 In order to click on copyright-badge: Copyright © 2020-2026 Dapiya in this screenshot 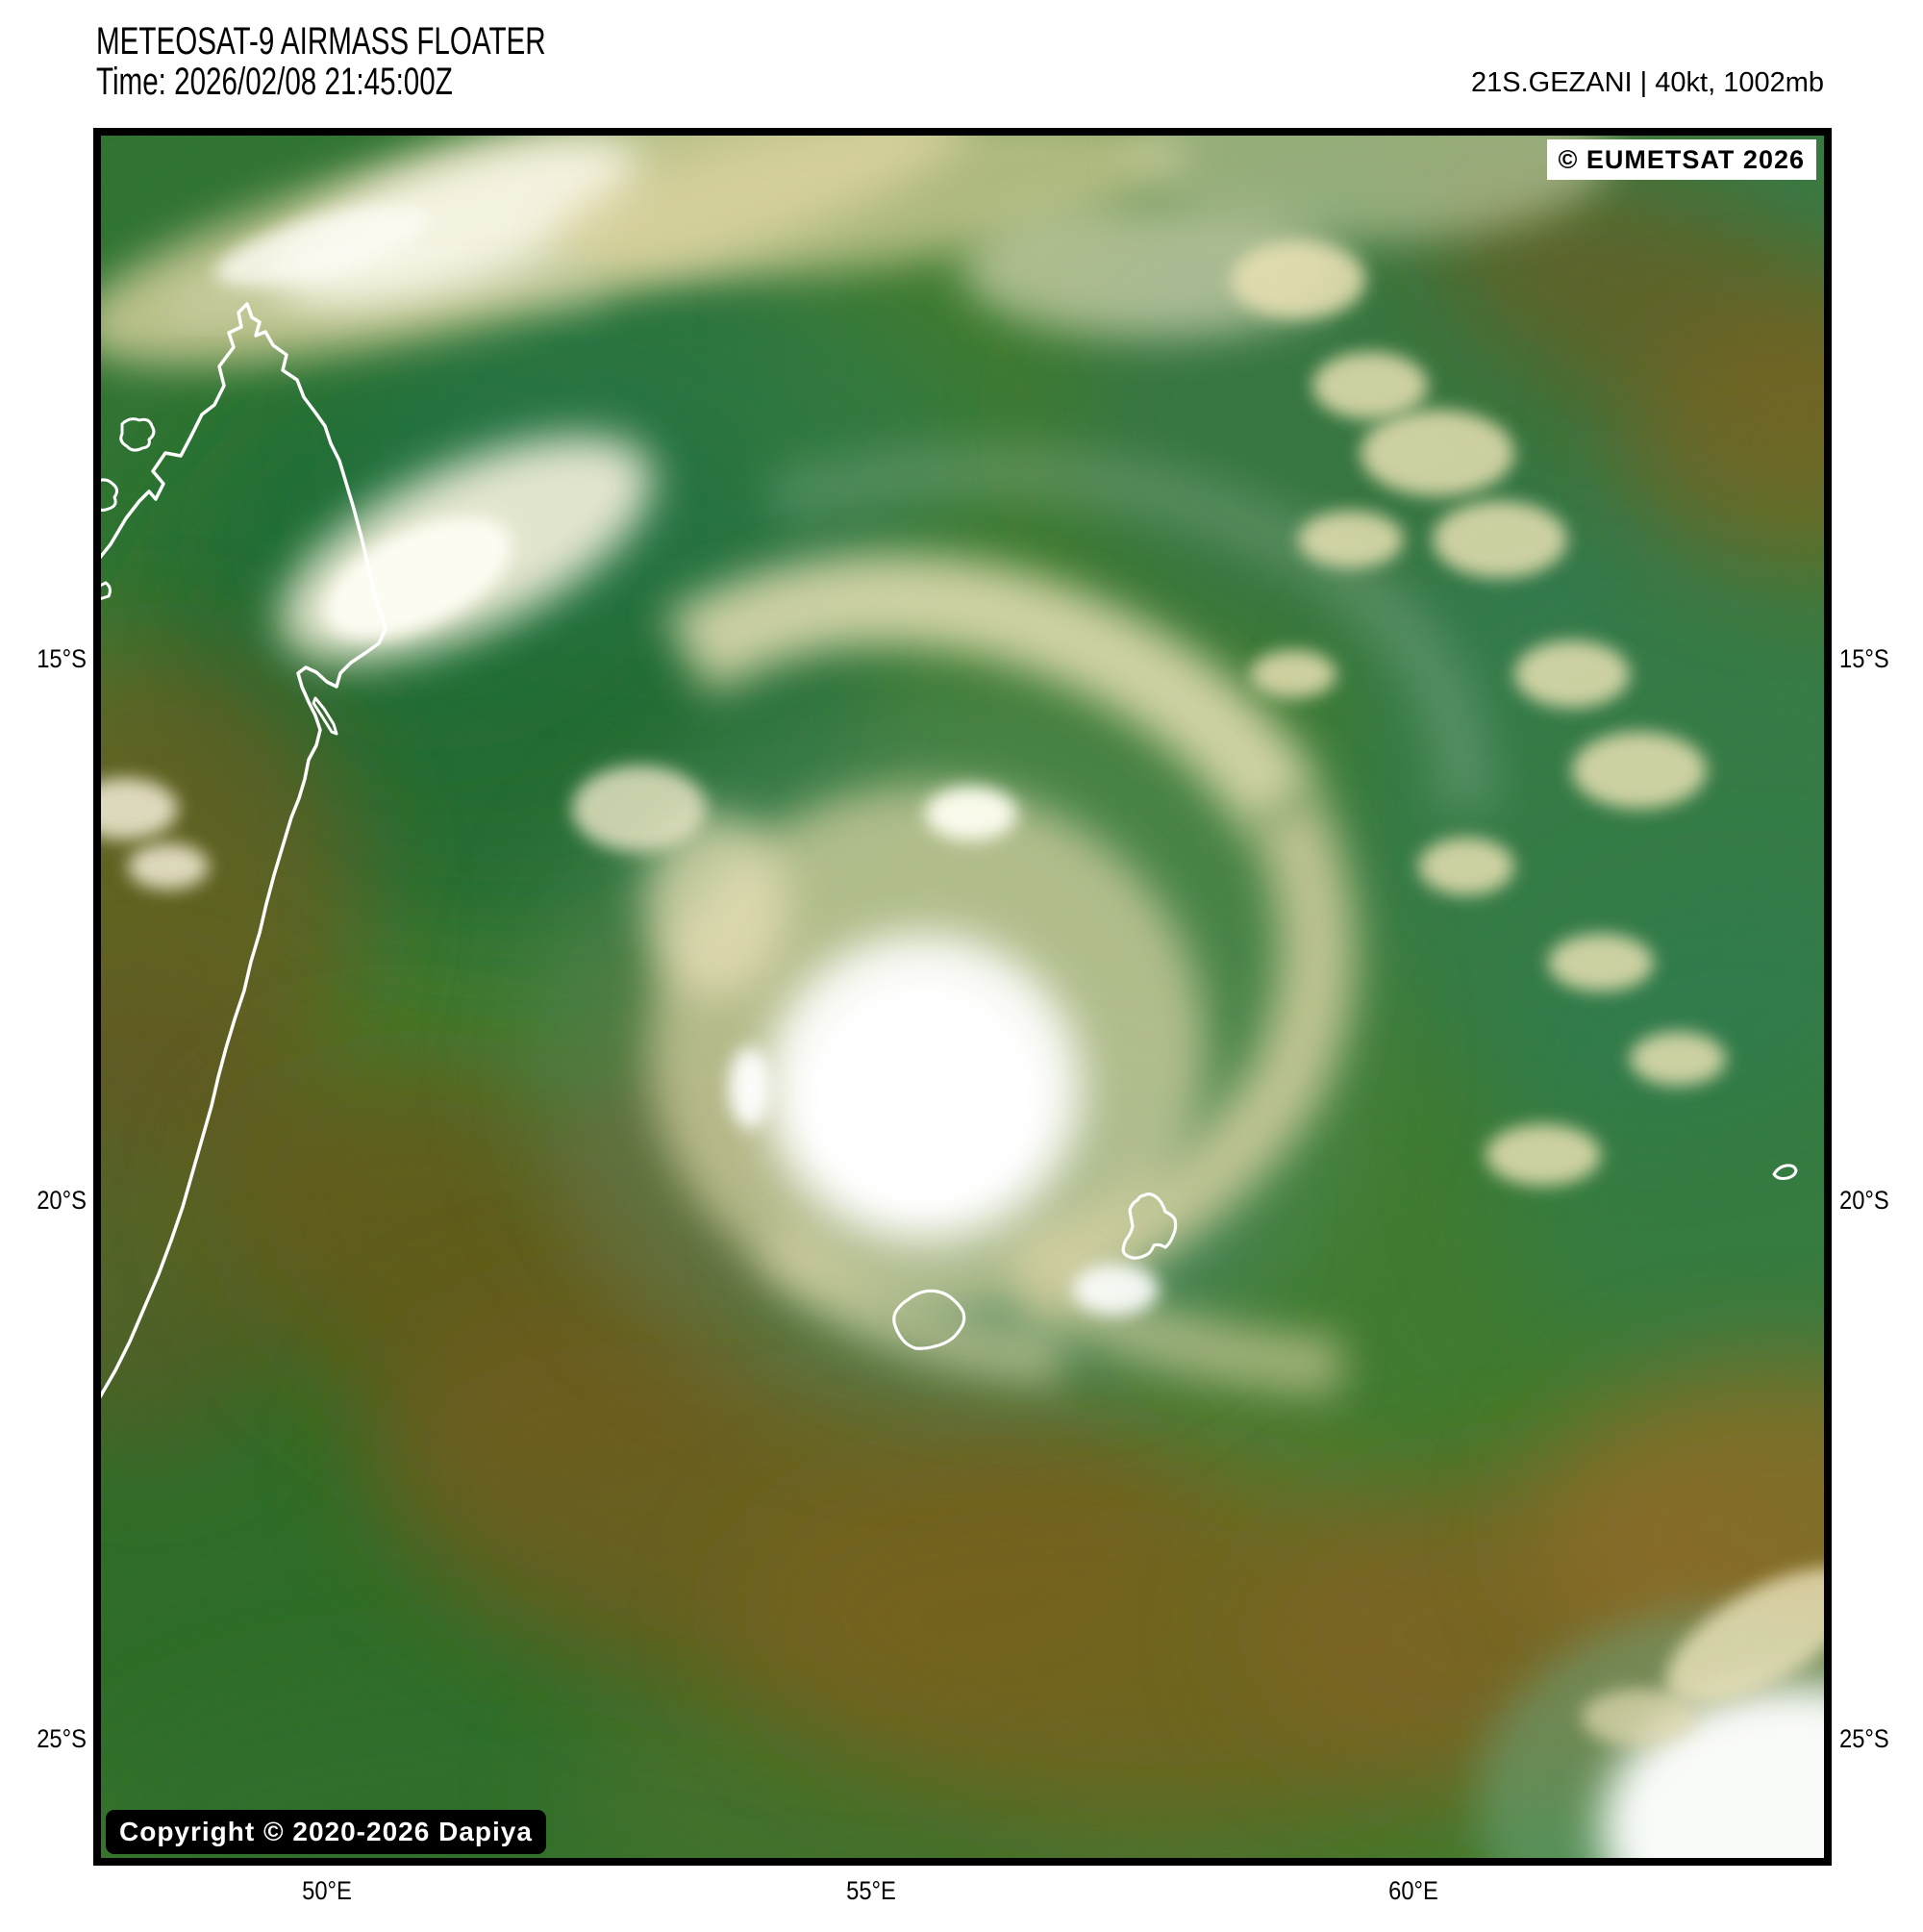, I will do `click(326, 1832)`.